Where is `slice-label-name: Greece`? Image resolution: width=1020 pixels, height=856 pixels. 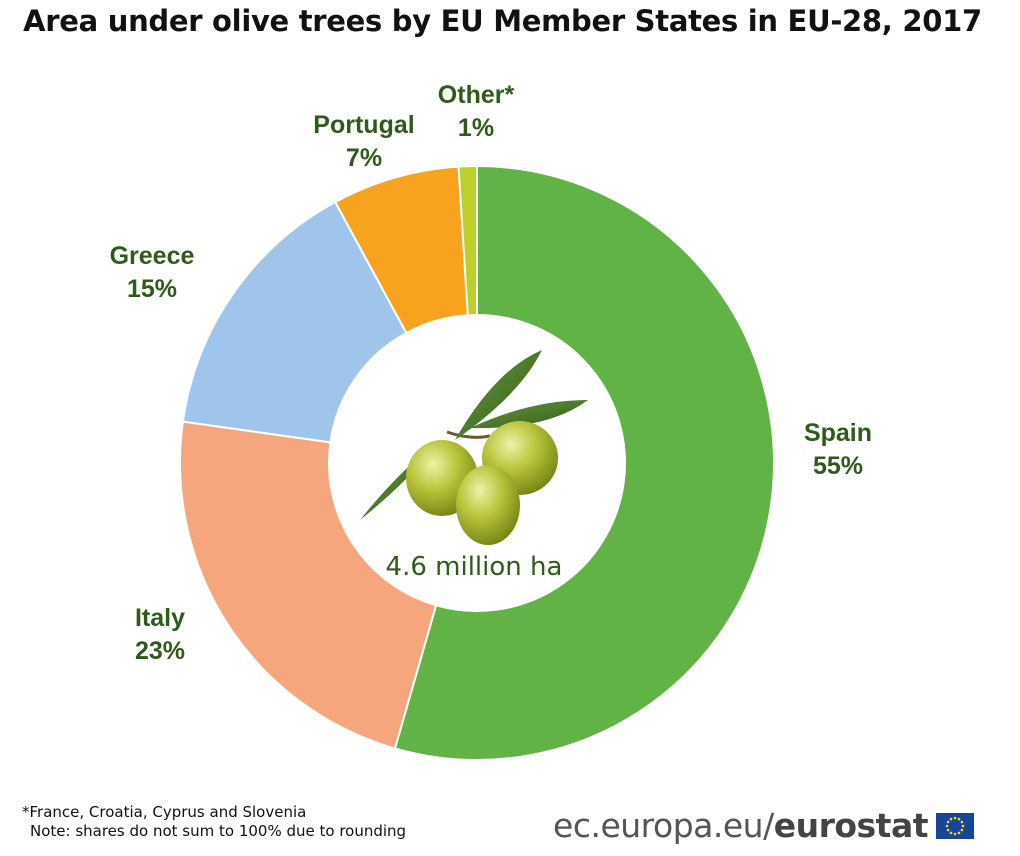 slice-label-name: Greece is located at coordinates (152, 256).